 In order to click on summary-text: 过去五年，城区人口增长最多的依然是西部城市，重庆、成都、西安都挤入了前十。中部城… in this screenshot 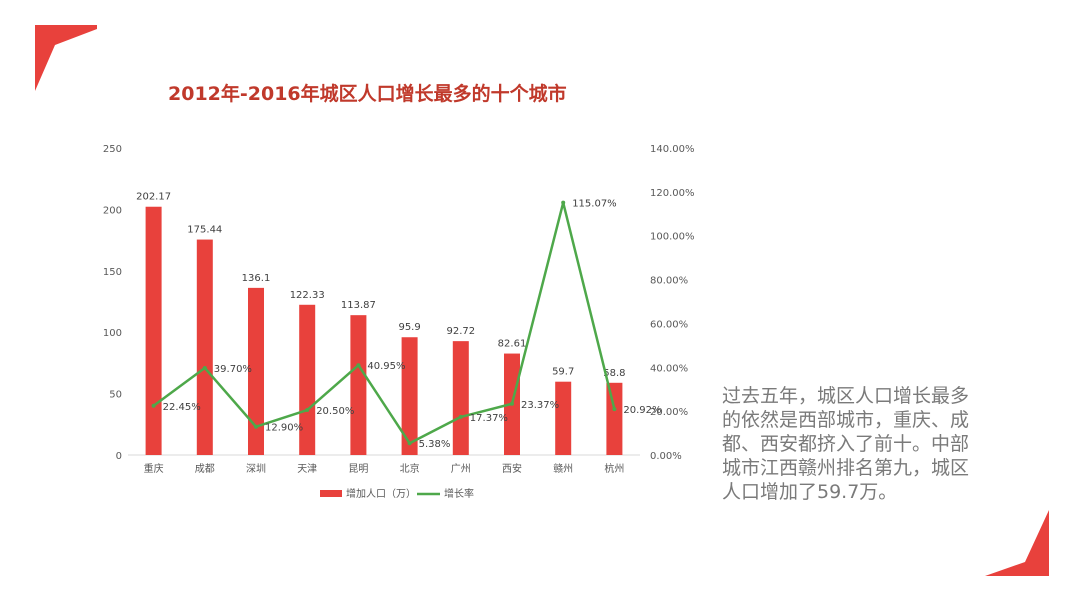, I will do `click(846, 444)`.